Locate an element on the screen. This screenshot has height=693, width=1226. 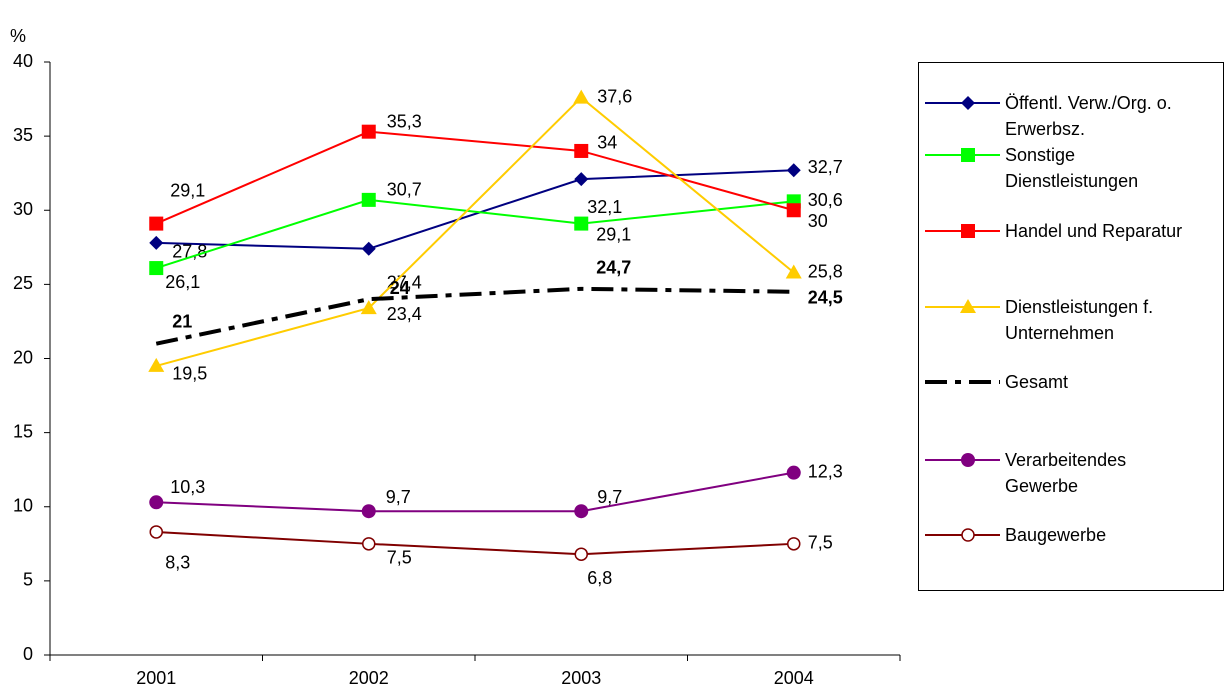
value-label: 12,3 is located at coordinates (825, 471).